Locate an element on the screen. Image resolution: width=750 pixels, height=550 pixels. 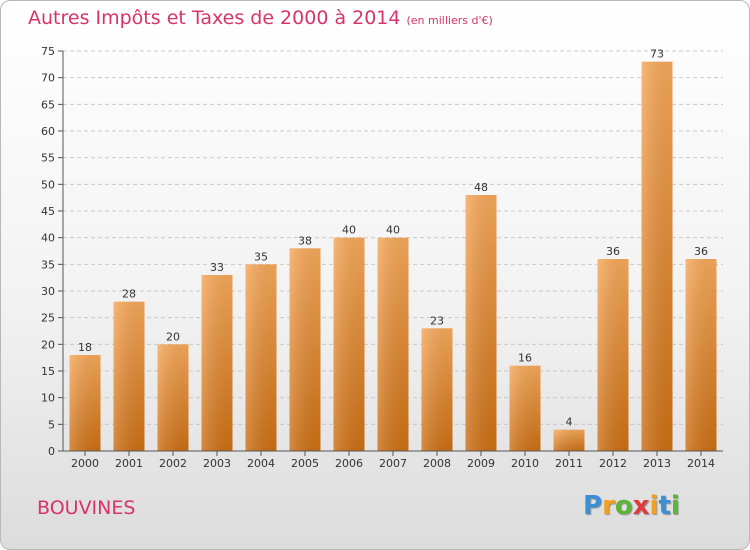
y-tick-label: 60 is located at coordinates (48, 131).